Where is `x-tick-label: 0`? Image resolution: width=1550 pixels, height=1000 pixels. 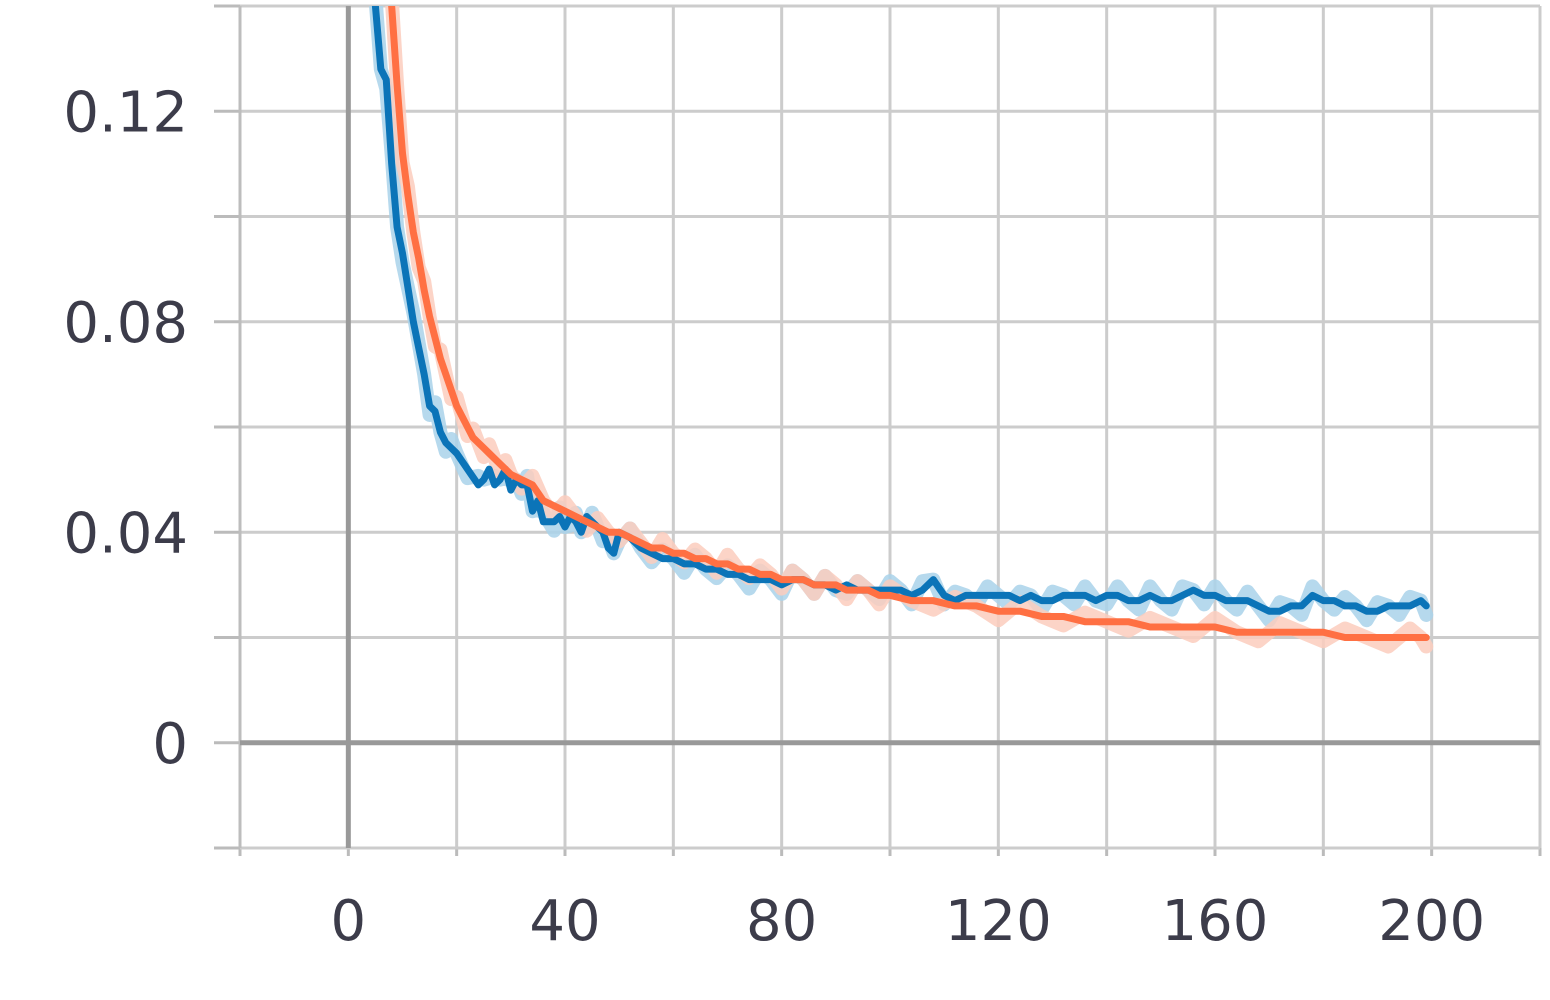
x-tick-label: 0 is located at coordinates (349, 921).